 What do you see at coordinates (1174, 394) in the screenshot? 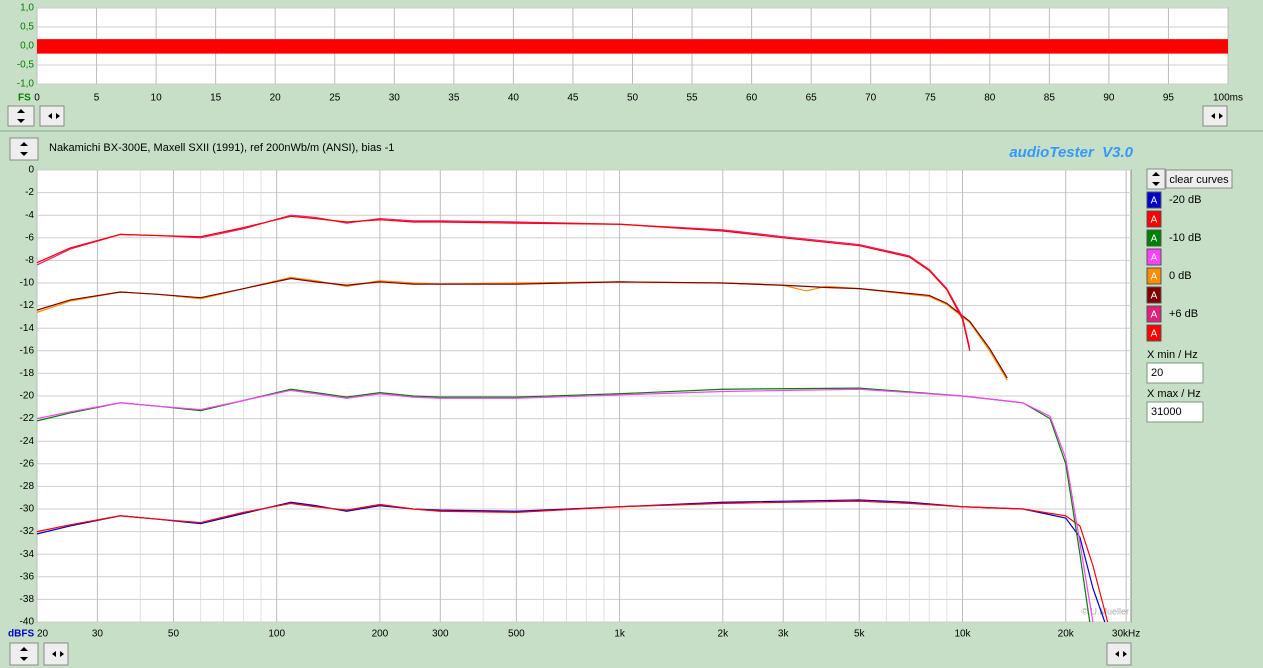
I see `xmax-label: X max / Hz` at bounding box center [1174, 394].